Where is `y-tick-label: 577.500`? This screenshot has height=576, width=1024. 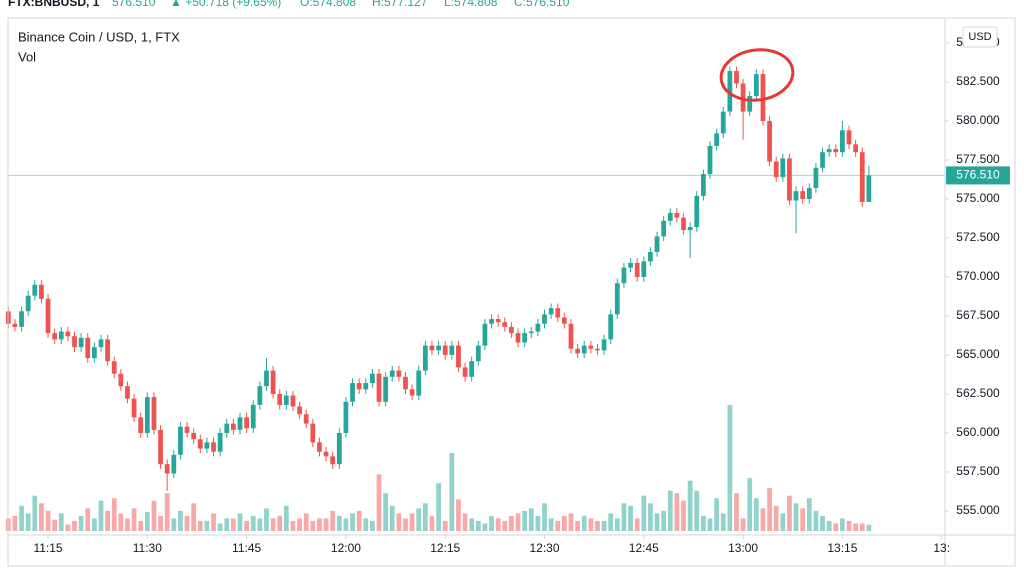 y-tick-label: 577.500 is located at coordinates (978, 159).